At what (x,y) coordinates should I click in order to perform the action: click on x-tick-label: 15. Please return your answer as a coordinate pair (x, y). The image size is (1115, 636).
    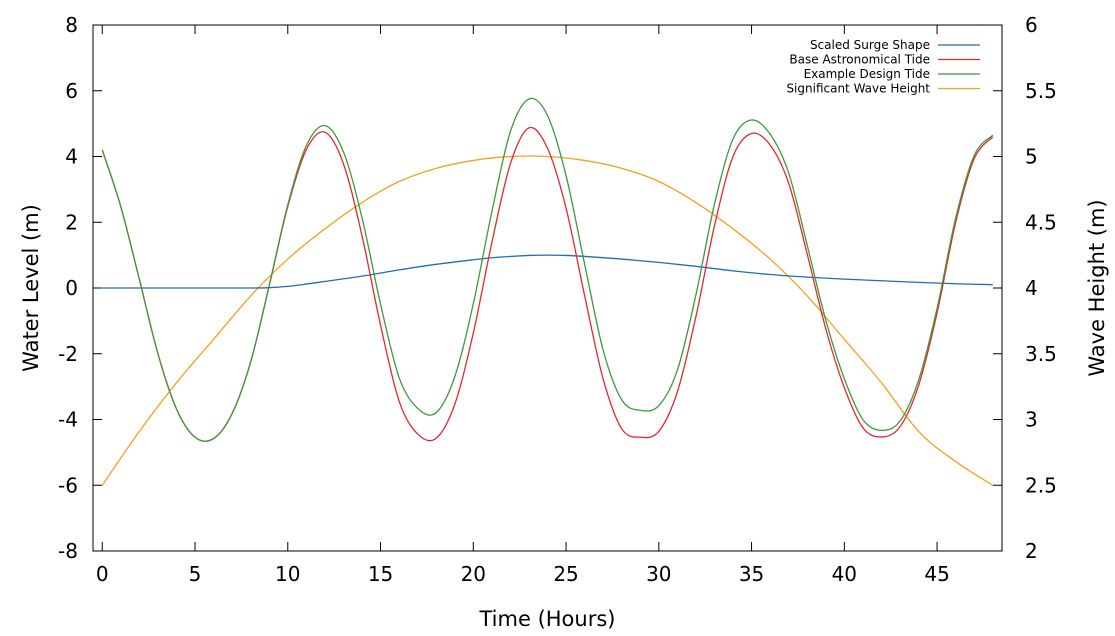
    Looking at the image, I should click on (380, 574).